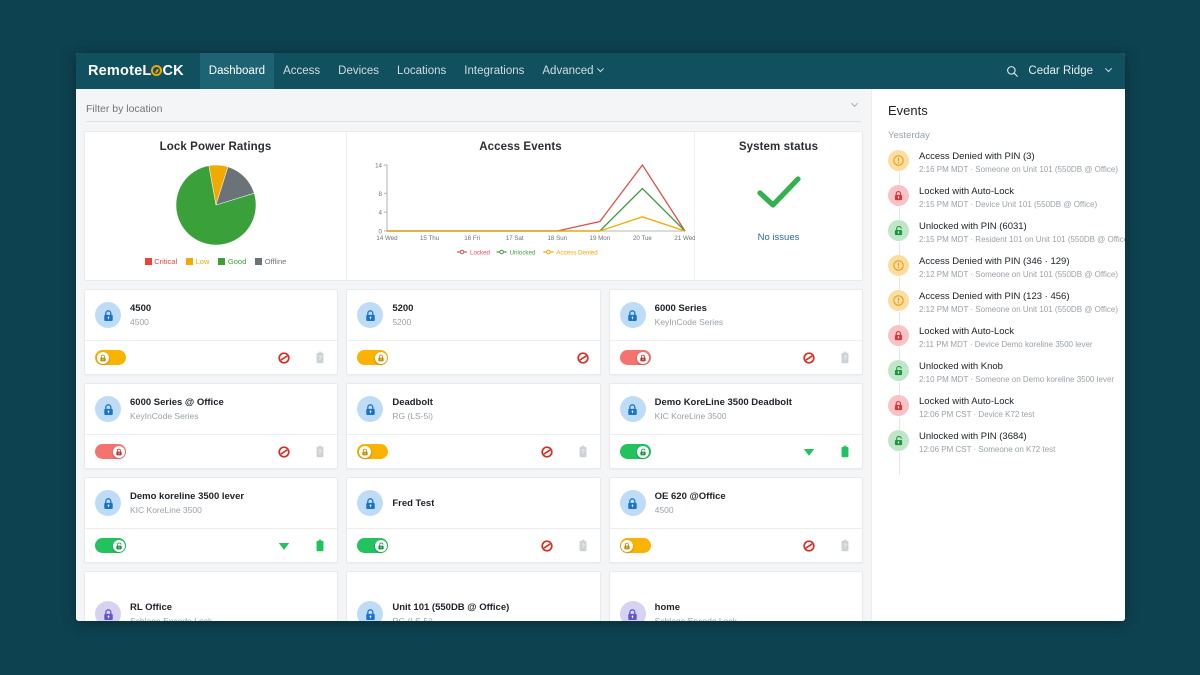  I want to click on device-card: OE 620 @Office 4500 ?, so click(735, 520).